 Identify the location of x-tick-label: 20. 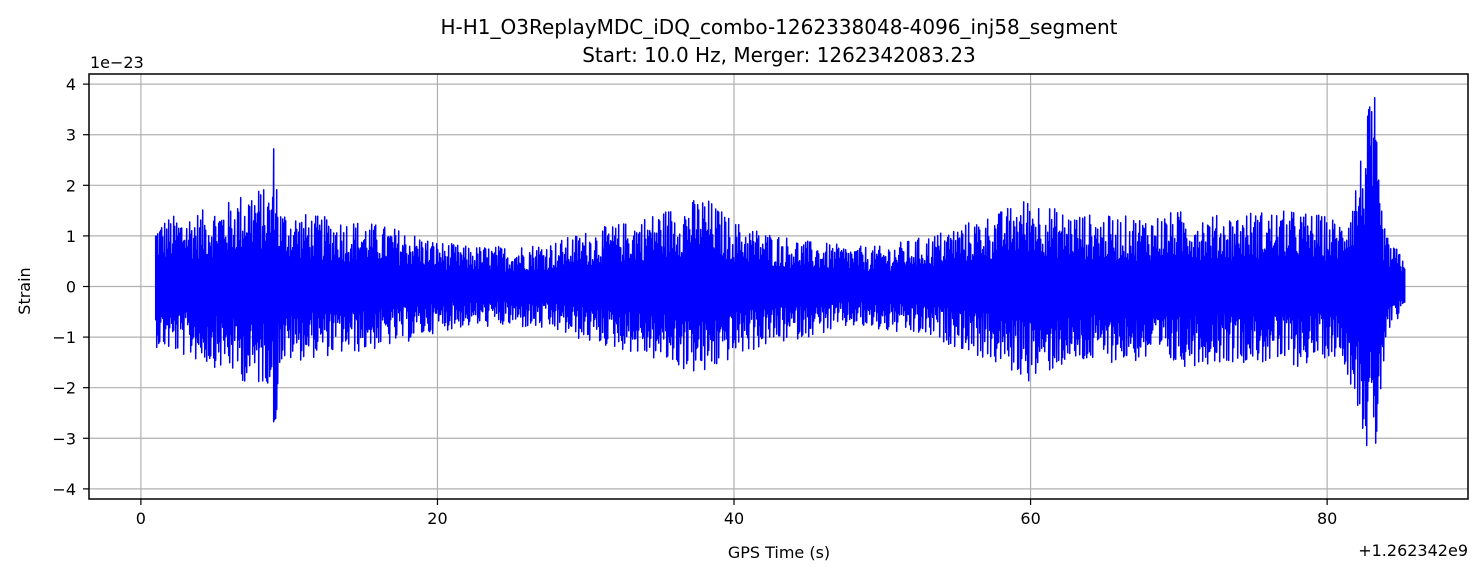
(437, 518).